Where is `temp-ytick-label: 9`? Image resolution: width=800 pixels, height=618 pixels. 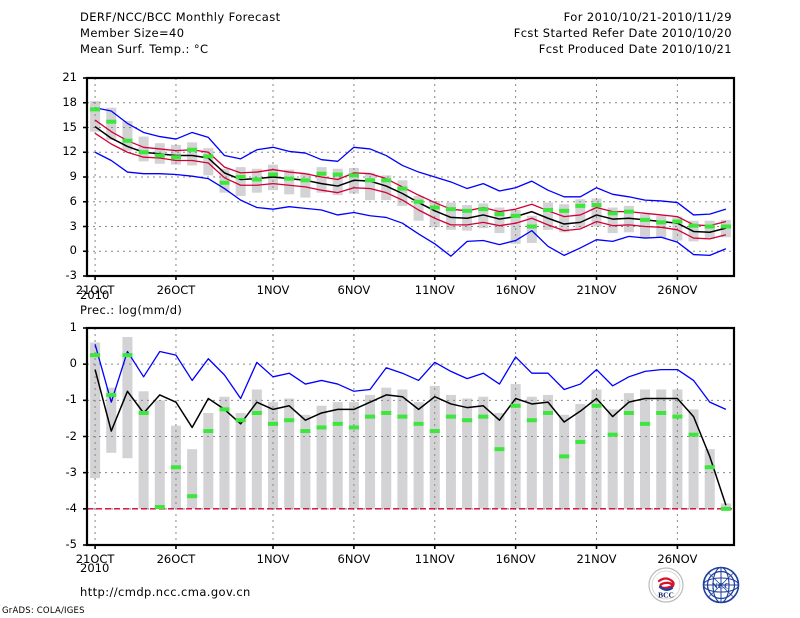 temp-ytick-label: 9 is located at coordinates (73, 176).